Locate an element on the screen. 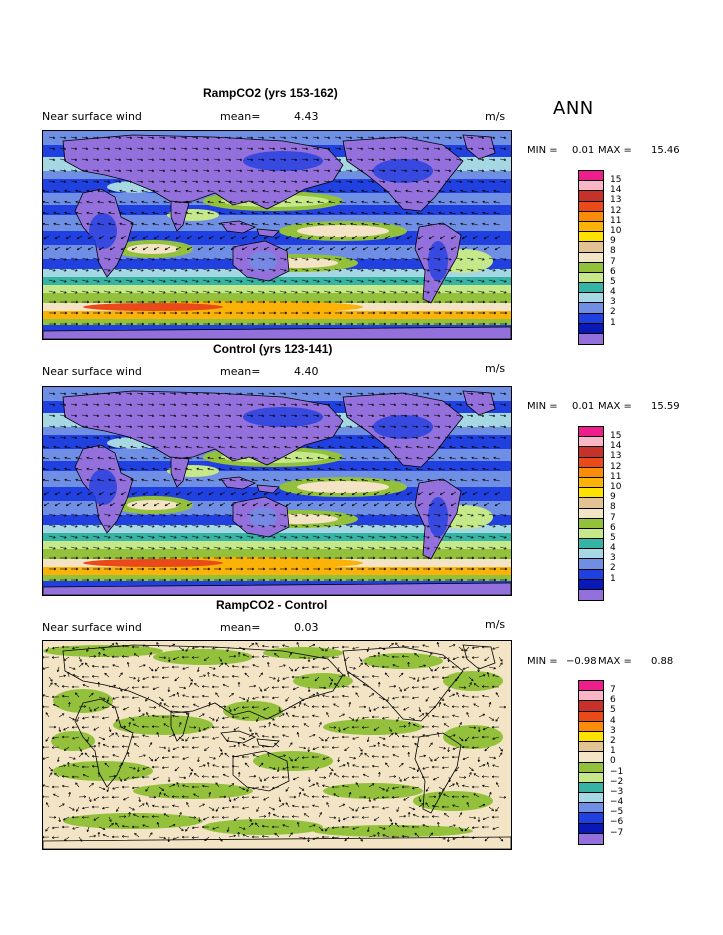 The width and height of the screenshot is (723, 935). colorbar-tick-label: 10 is located at coordinates (616, 230).